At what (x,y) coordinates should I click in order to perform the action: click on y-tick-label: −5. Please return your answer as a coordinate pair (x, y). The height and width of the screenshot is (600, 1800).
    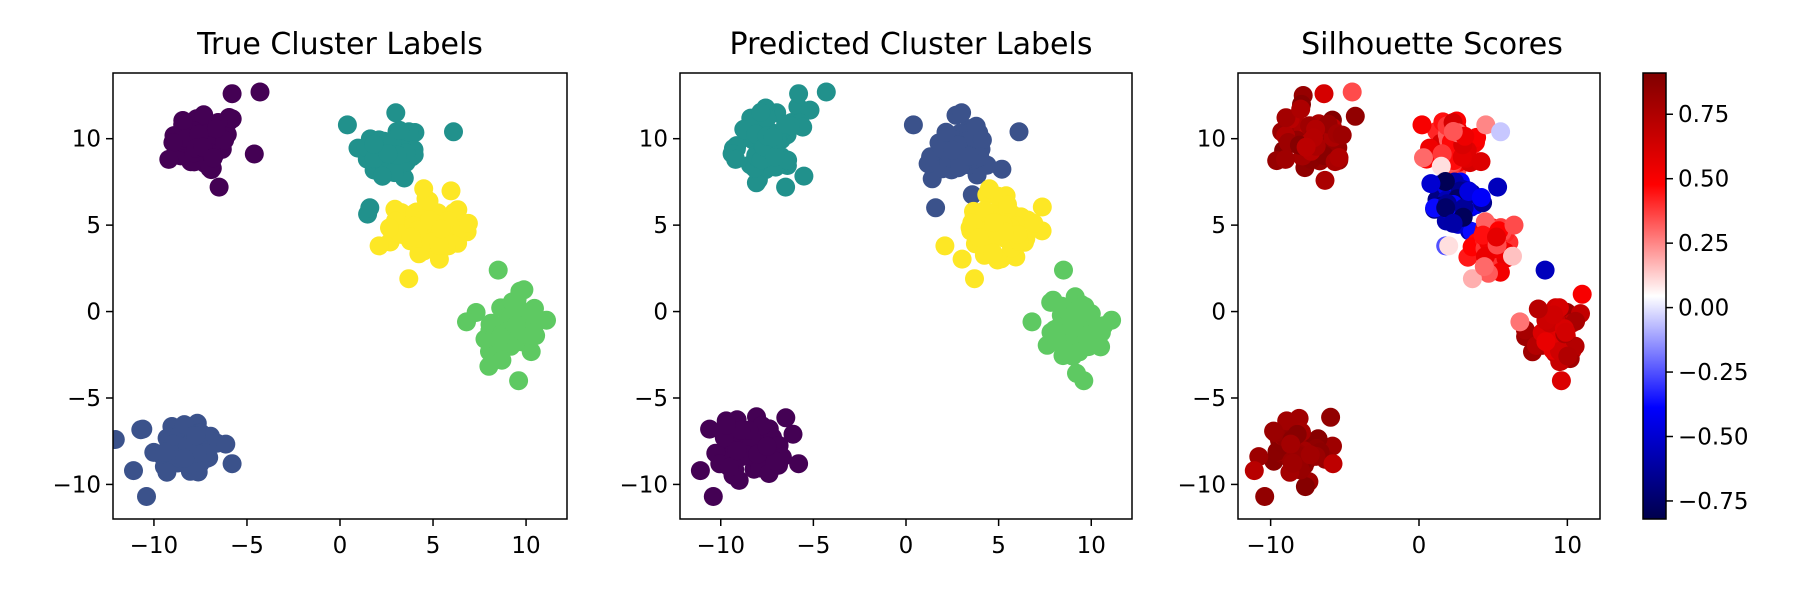
    Looking at the image, I should click on (1209, 399).